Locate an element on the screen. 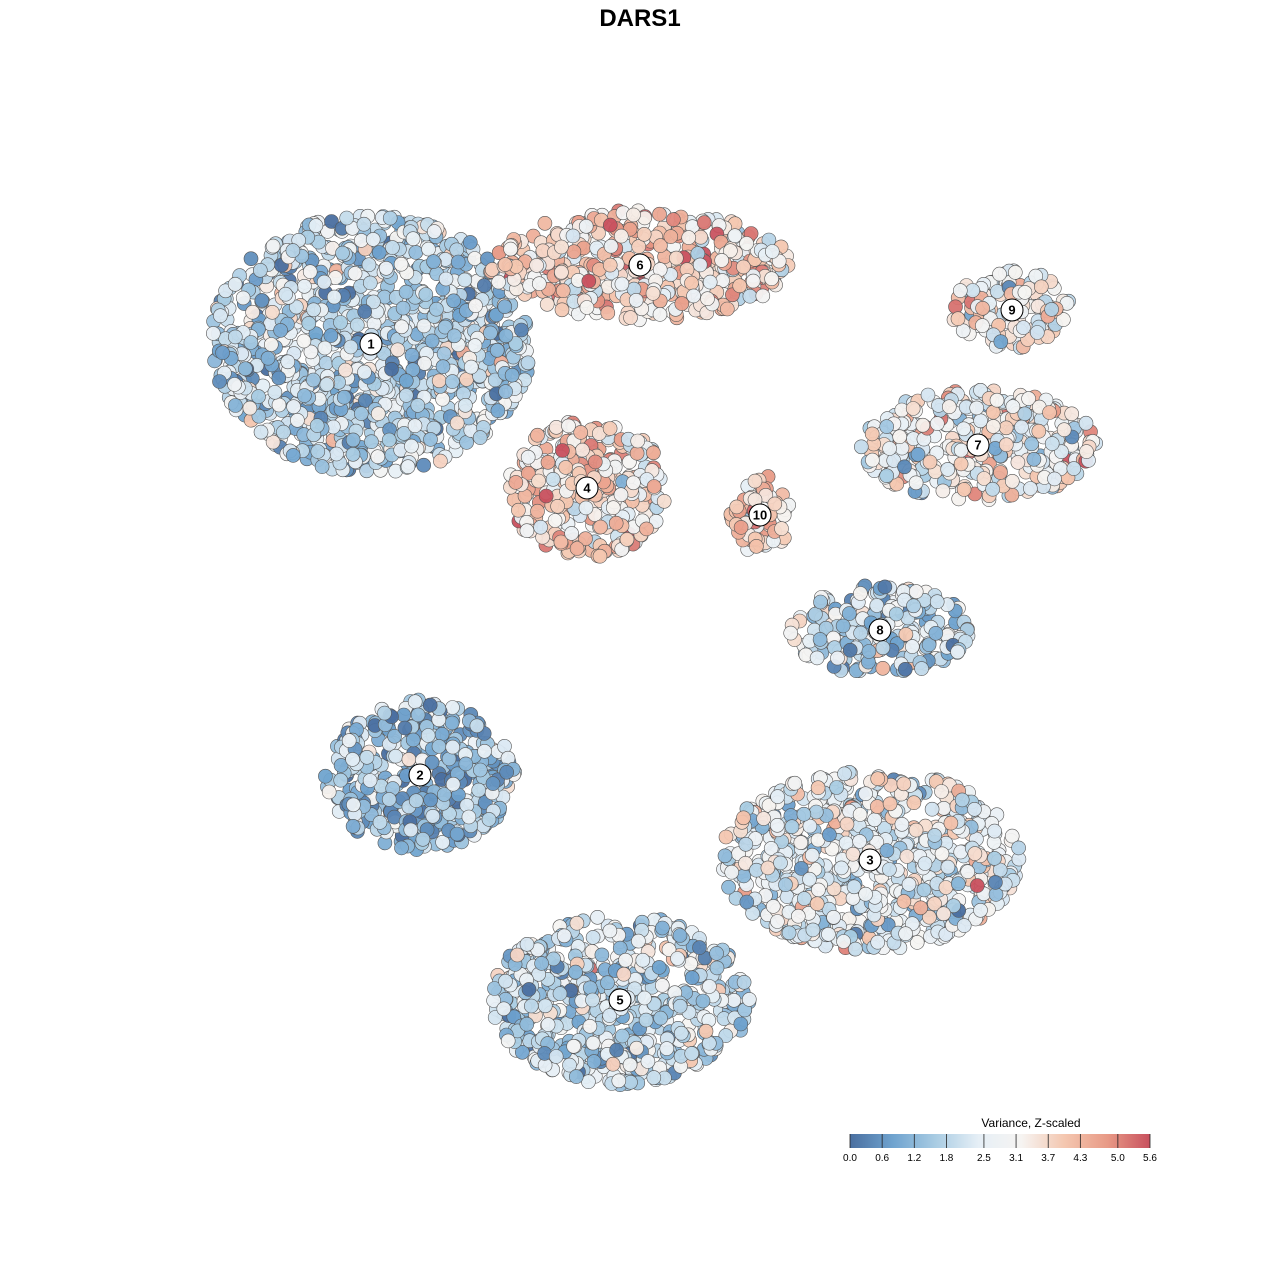 The width and height of the screenshot is (1280, 1280). cluster-label-text: 3 is located at coordinates (869, 860).